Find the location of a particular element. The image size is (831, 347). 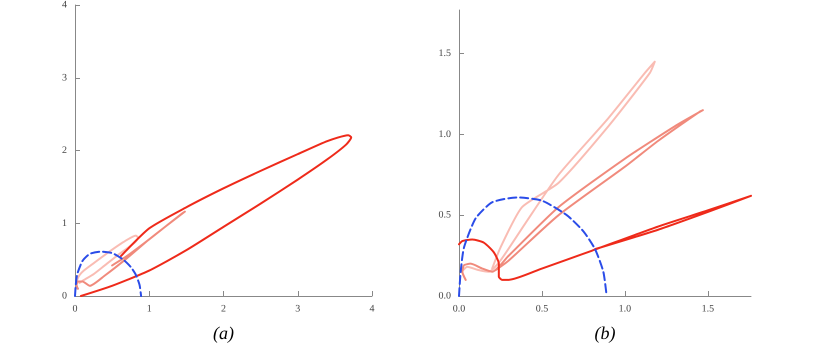

x-tick-label: 1.5 is located at coordinates (708, 309).